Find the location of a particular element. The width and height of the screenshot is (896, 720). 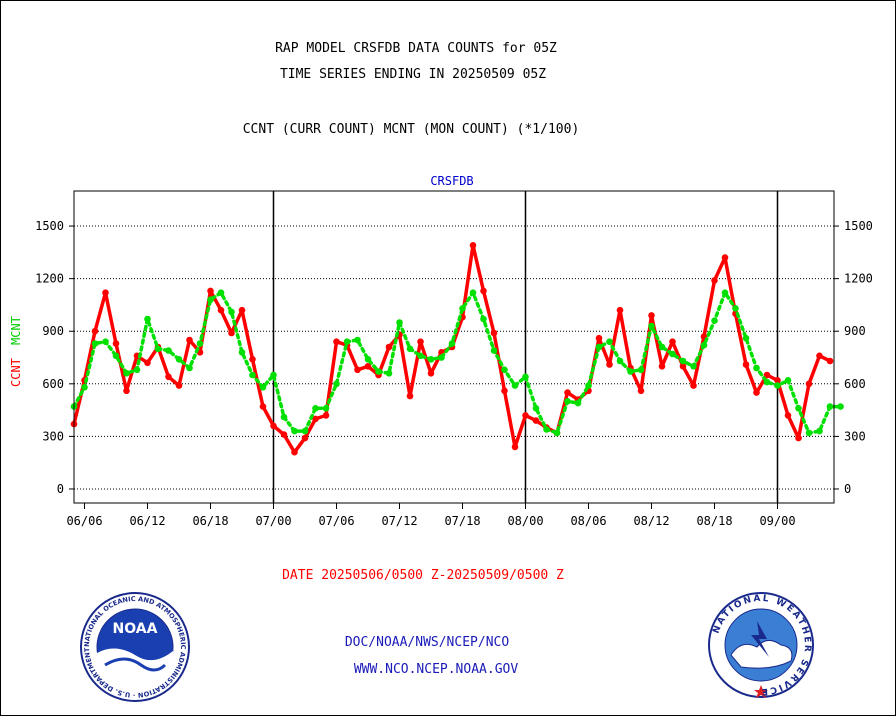

x-tick-label: 06/18 is located at coordinates (210, 521).